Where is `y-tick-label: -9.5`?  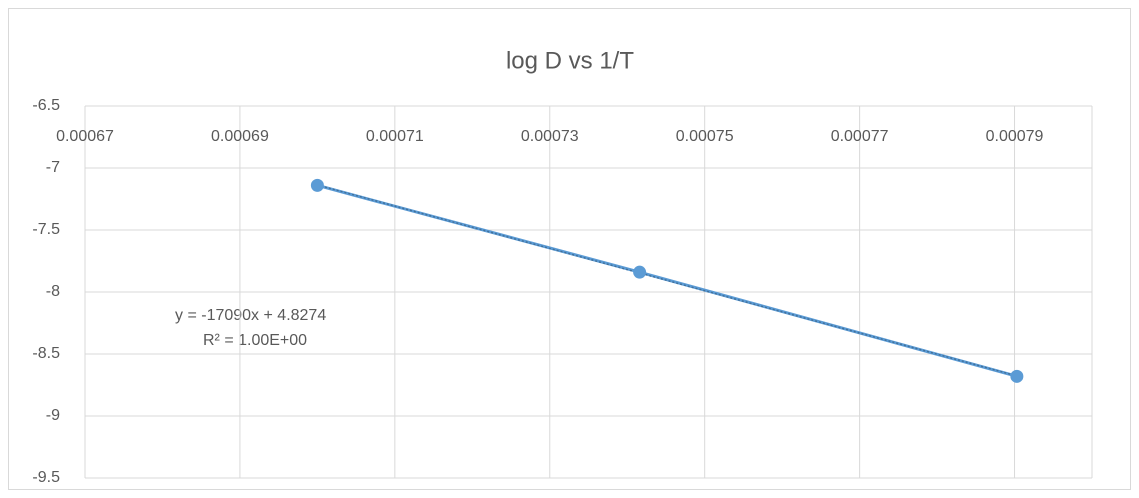
y-tick-label: -9.5 is located at coordinates (46, 477).